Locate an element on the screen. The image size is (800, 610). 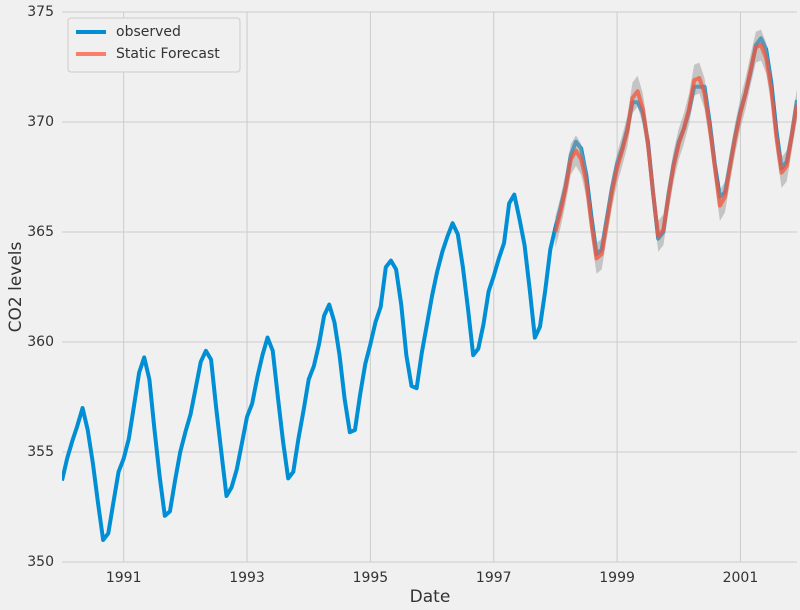
series-line is located at coordinates (675, 152).